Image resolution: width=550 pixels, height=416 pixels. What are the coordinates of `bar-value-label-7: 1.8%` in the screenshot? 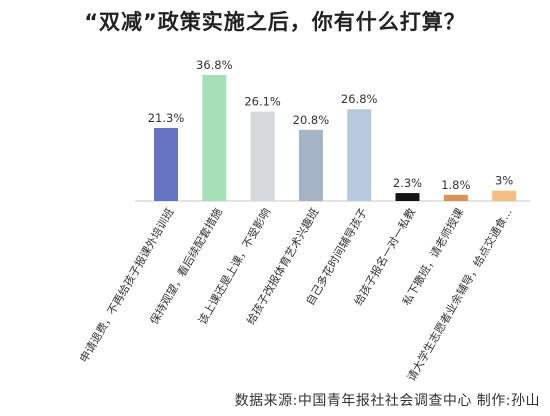 It's located at (455, 185).